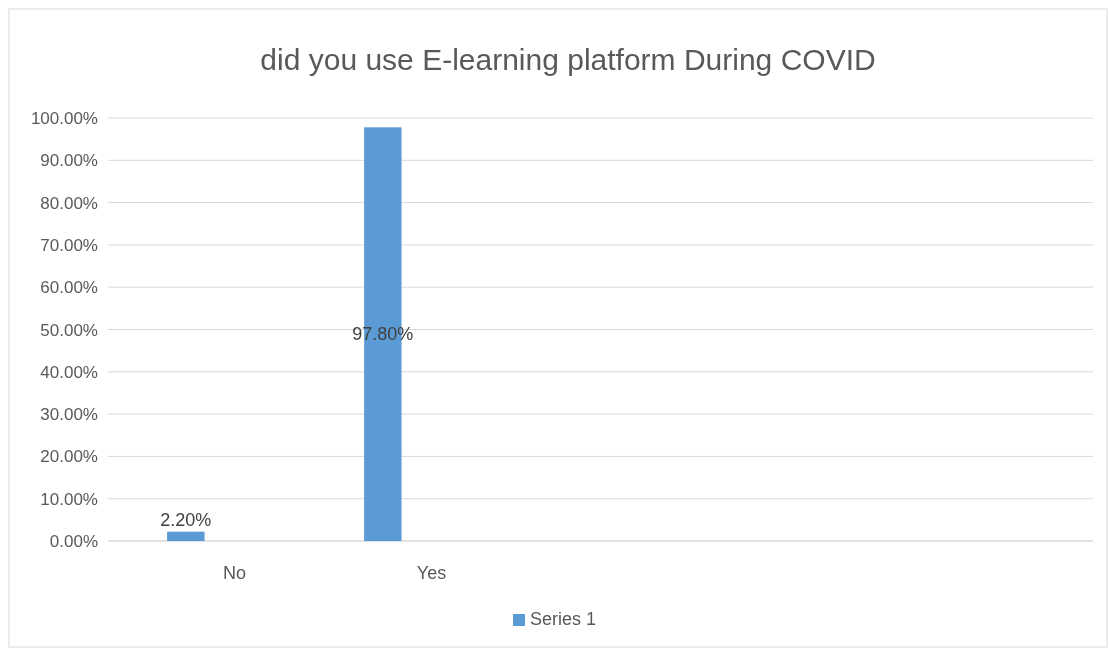  What do you see at coordinates (73, 541) in the screenshot?
I see `y-tick-label: 0.00%` at bounding box center [73, 541].